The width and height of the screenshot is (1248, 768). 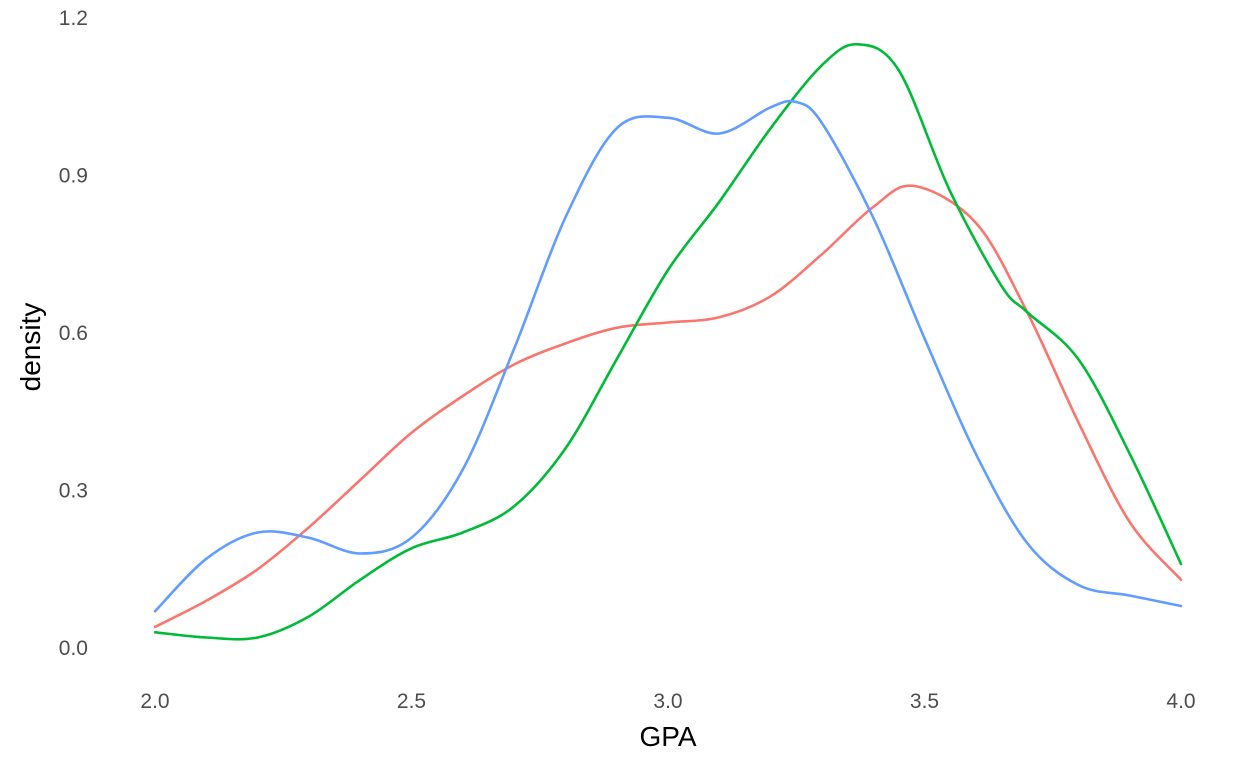 What do you see at coordinates (73, 176) in the screenshot?
I see `y-tick-label: 0.9` at bounding box center [73, 176].